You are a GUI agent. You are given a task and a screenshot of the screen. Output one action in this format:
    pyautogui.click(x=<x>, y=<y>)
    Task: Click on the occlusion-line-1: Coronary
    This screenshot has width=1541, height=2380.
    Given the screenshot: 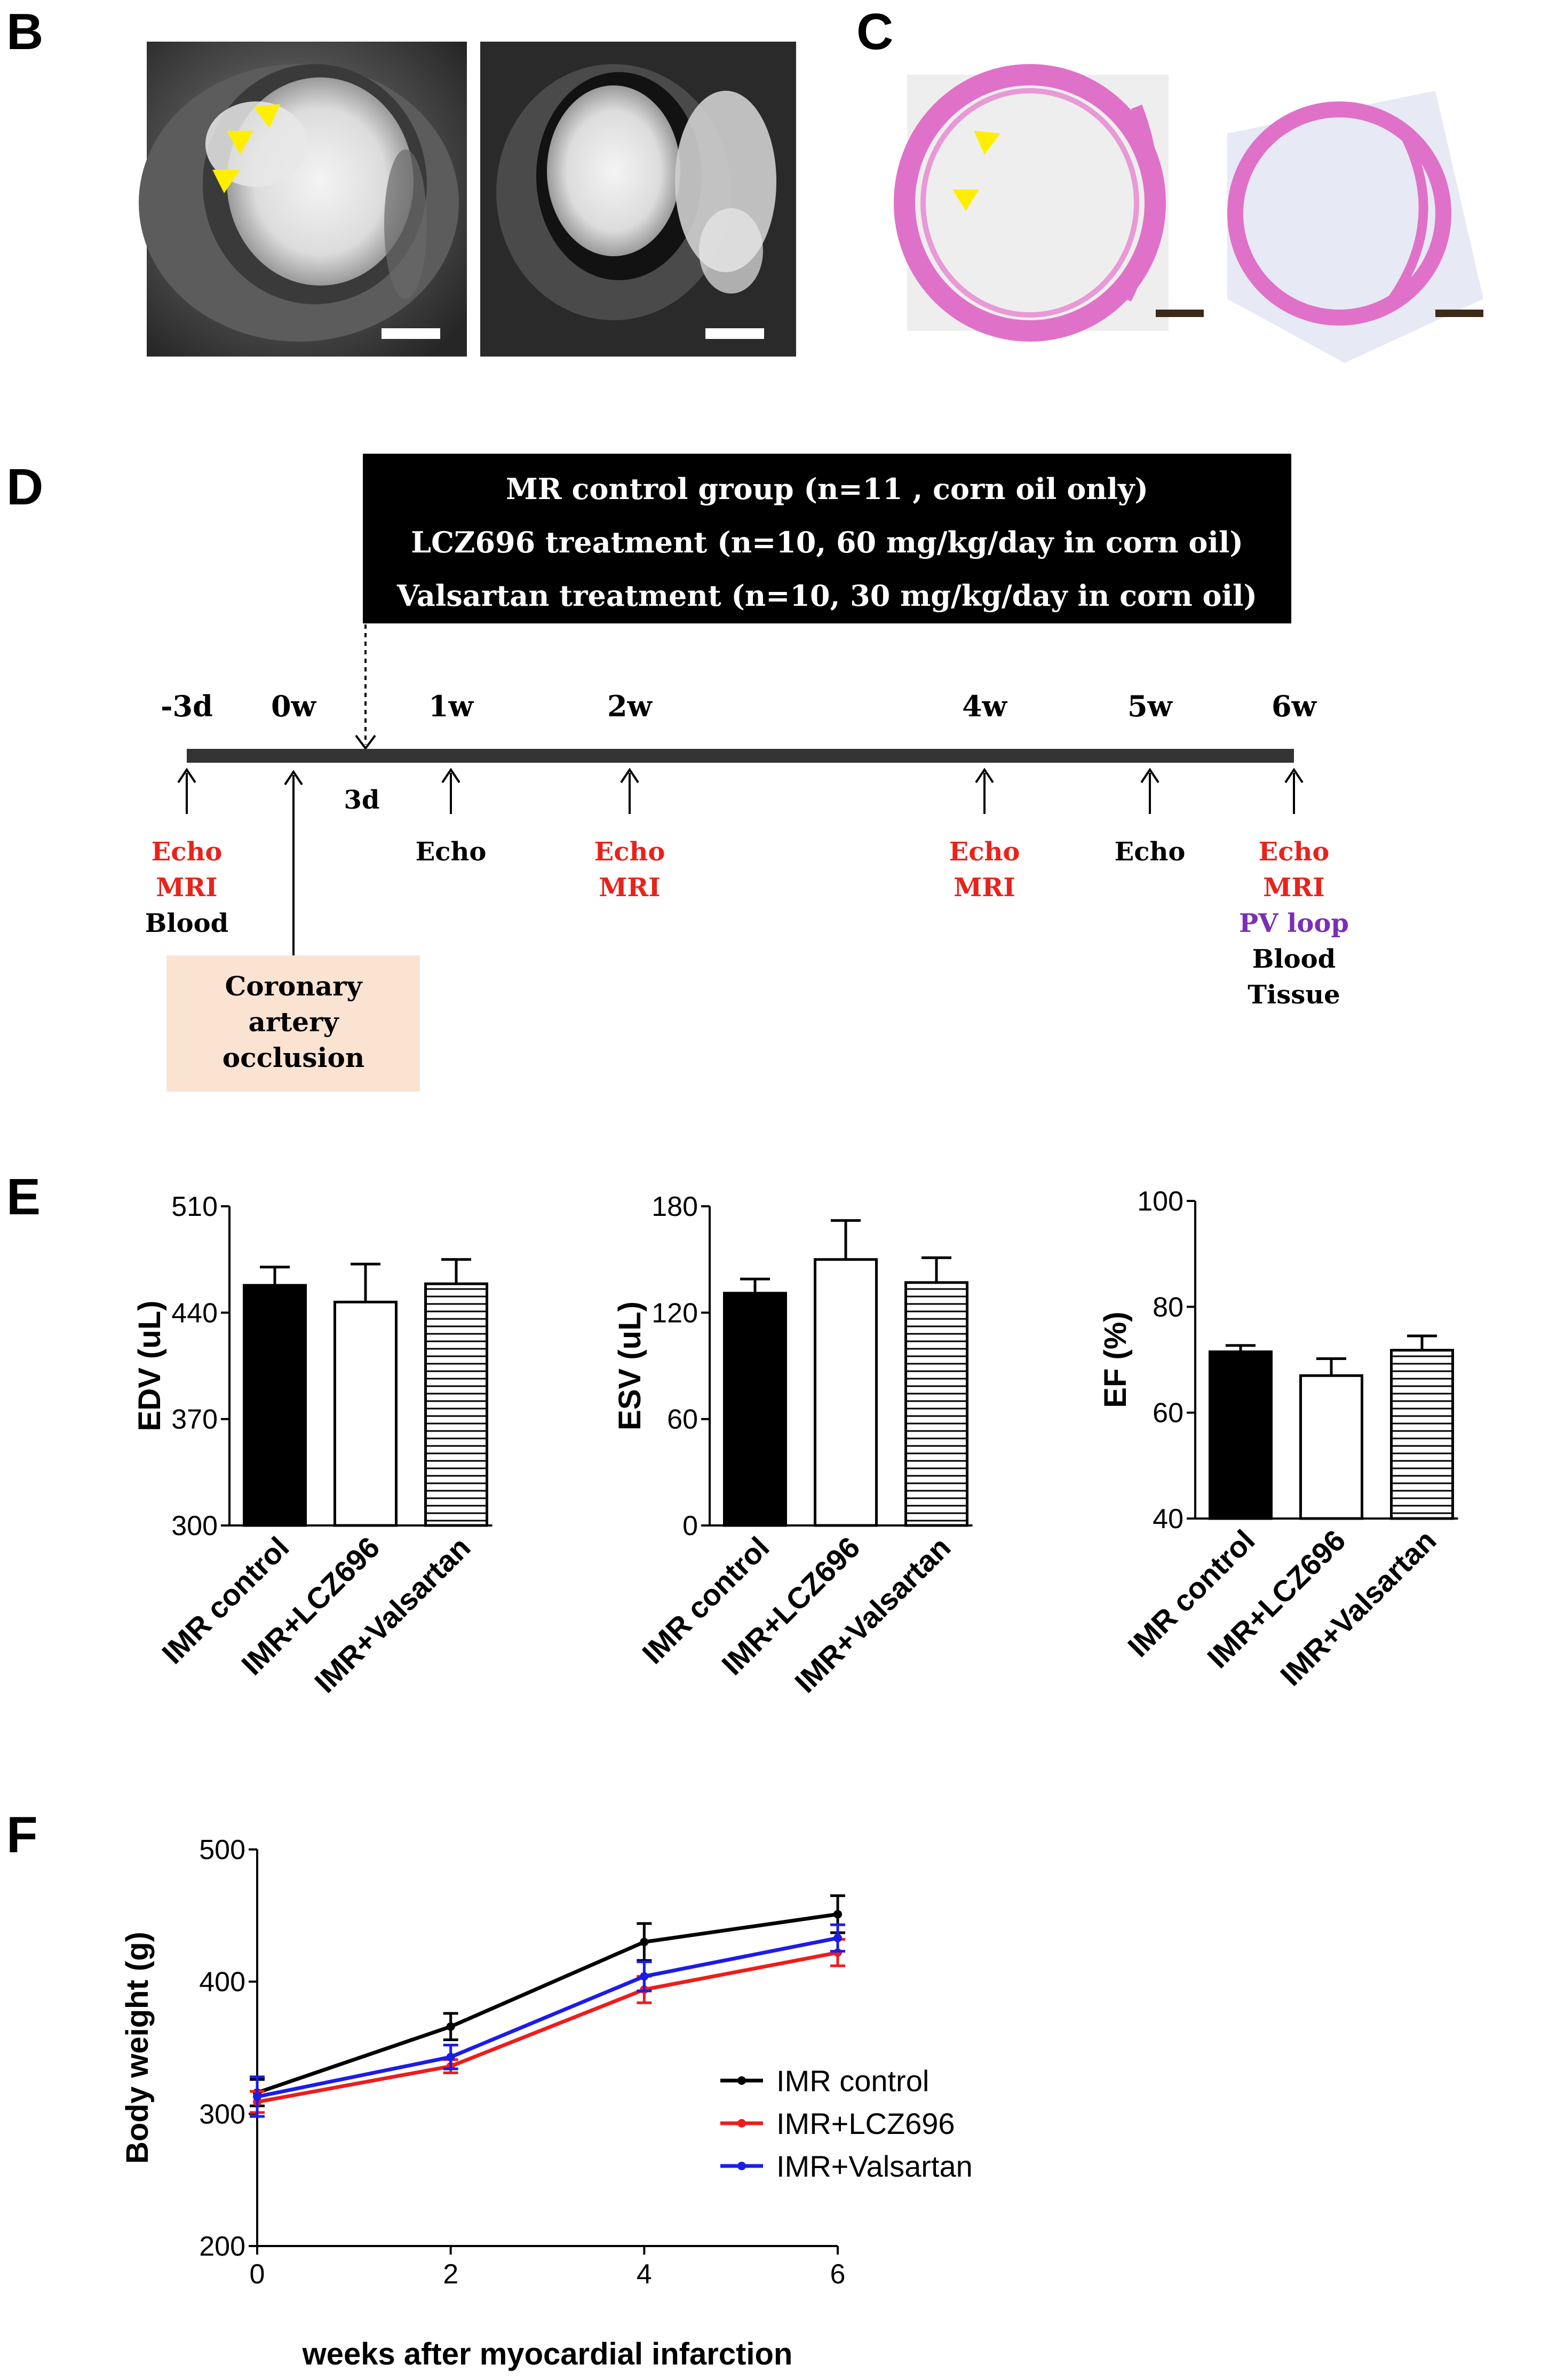 What is the action you would take?
    pyautogui.click(x=294, y=986)
    